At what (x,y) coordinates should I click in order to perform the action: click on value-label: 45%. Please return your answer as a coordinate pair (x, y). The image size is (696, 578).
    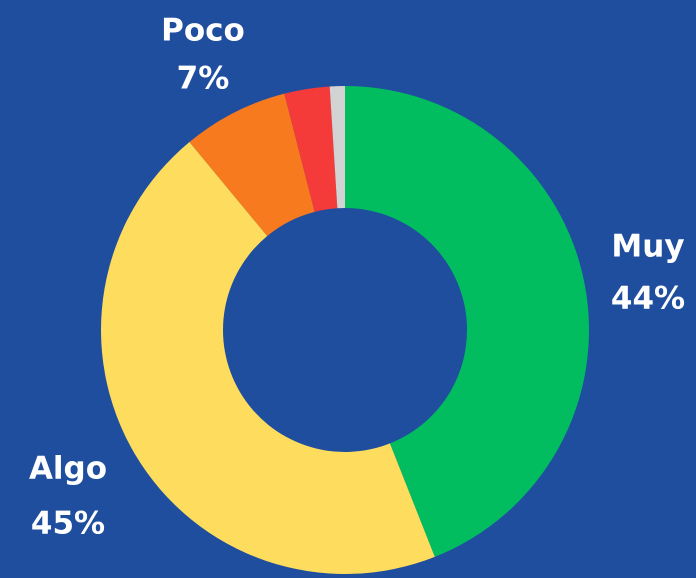
    Looking at the image, I should click on (68, 524).